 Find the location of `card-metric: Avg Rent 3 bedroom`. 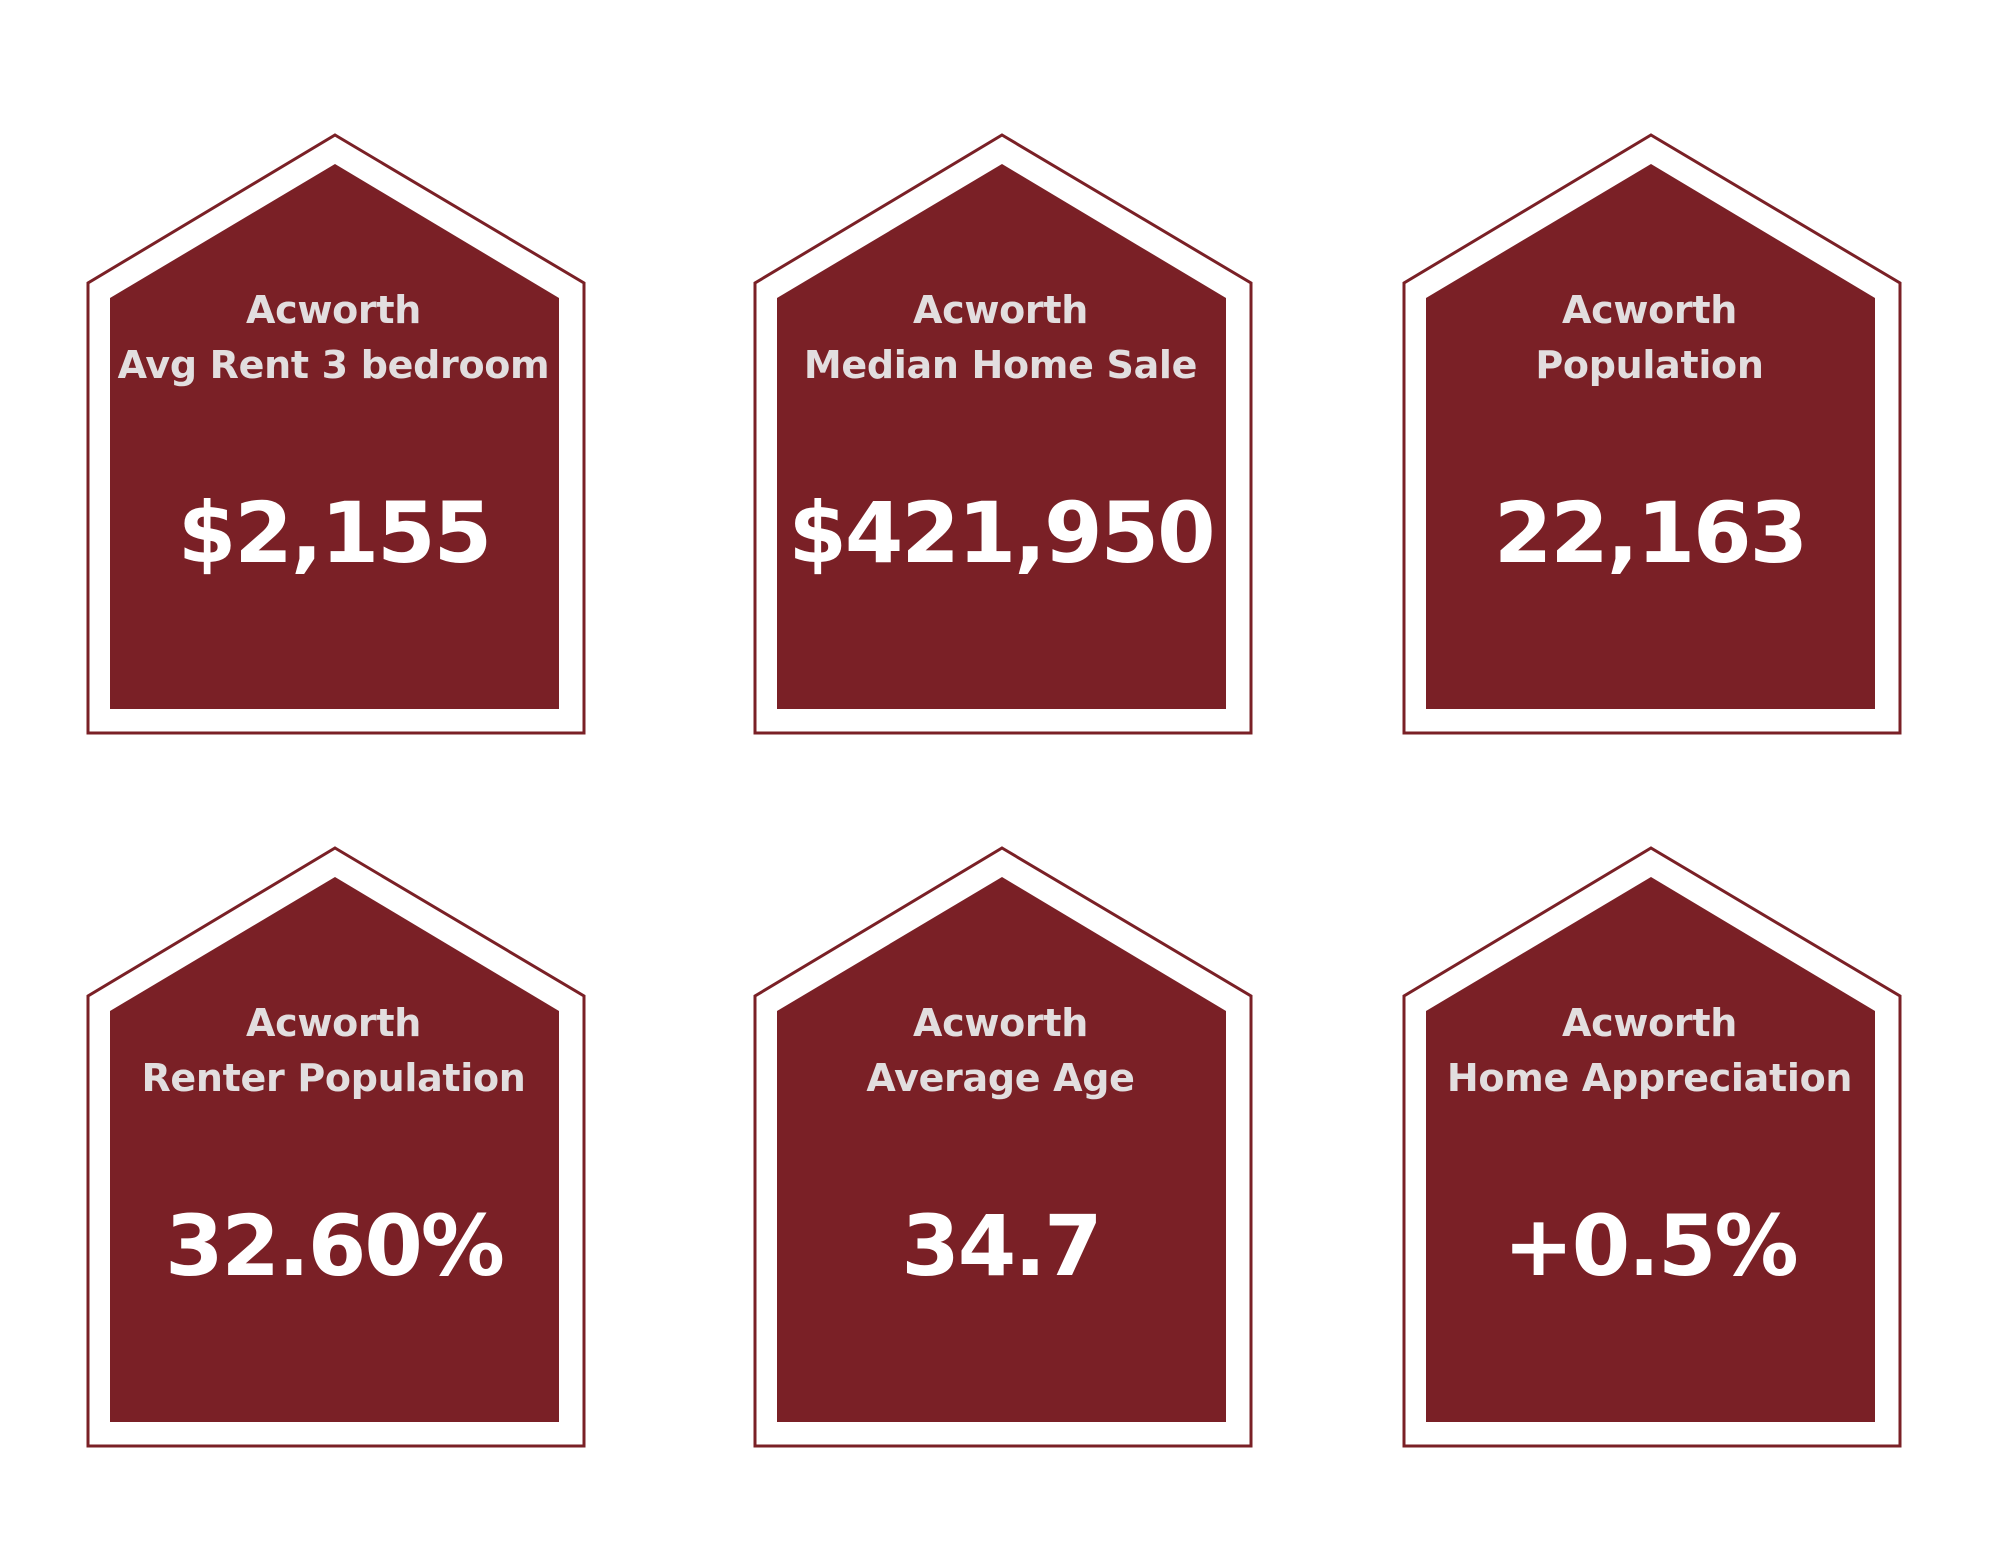

card-metric: Avg Rent 3 bedroom is located at coordinates (333, 365).